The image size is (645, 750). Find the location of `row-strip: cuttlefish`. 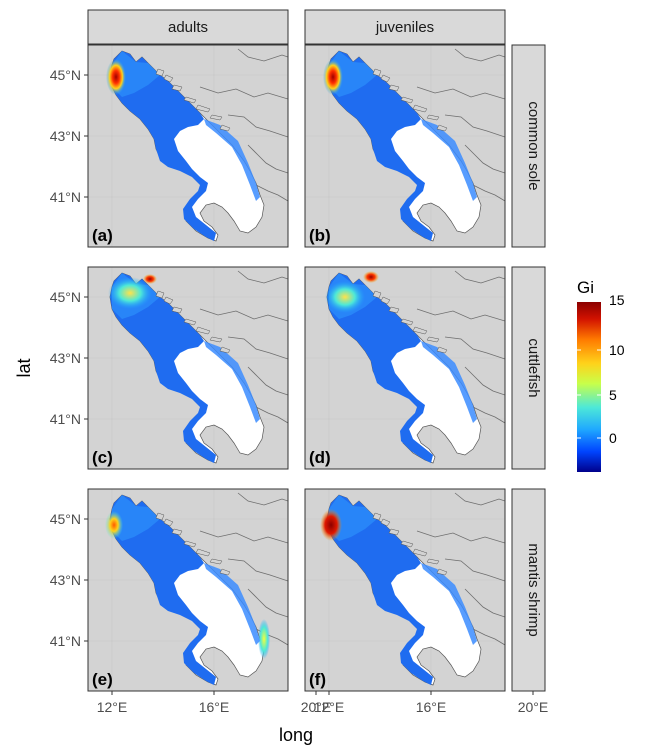

row-strip: cuttlefish is located at coordinates (528, 368).